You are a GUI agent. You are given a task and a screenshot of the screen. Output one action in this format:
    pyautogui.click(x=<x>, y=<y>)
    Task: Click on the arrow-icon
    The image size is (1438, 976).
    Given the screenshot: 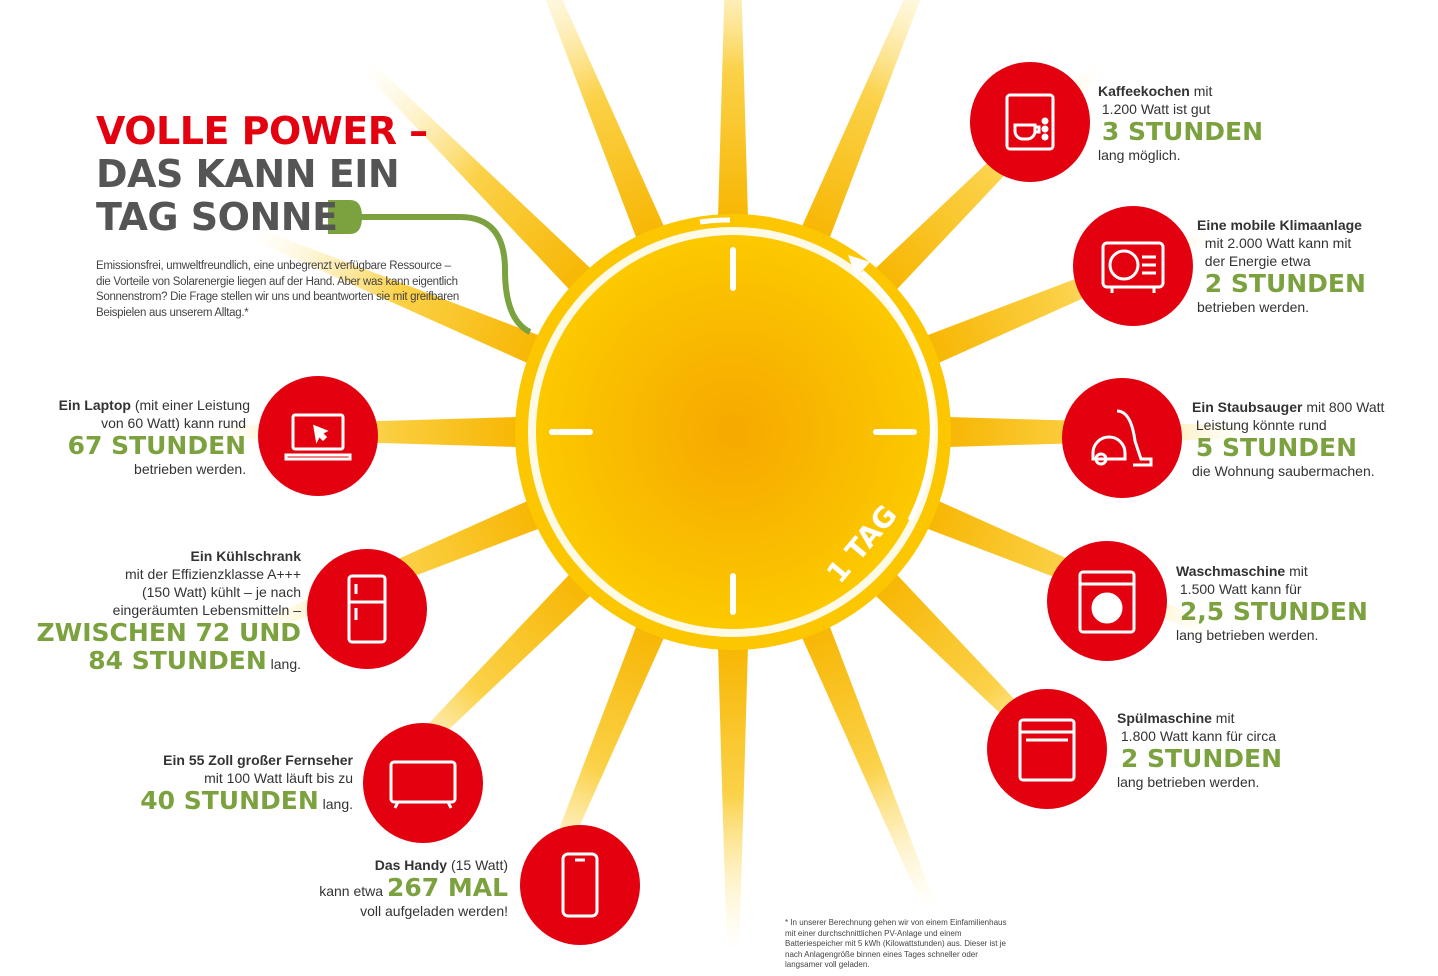 What is the action you would take?
    pyautogui.click(x=859, y=266)
    